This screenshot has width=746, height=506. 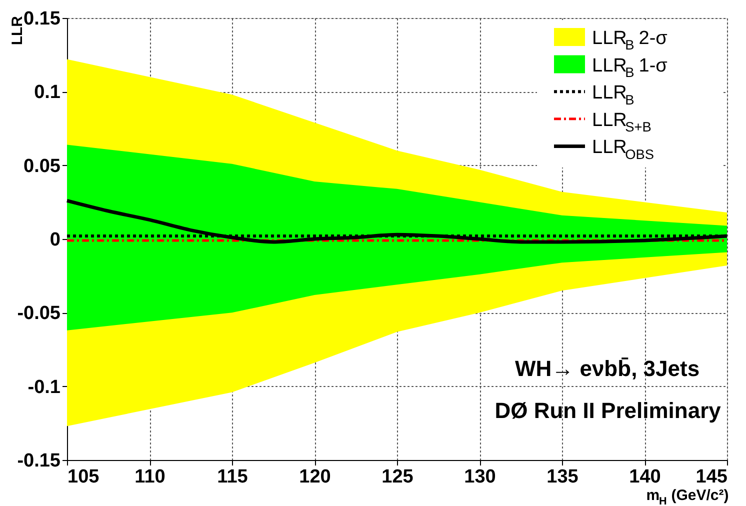 What do you see at coordinates (398, 477) in the screenshot?
I see `x-tick-label: 125` at bounding box center [398, 477].